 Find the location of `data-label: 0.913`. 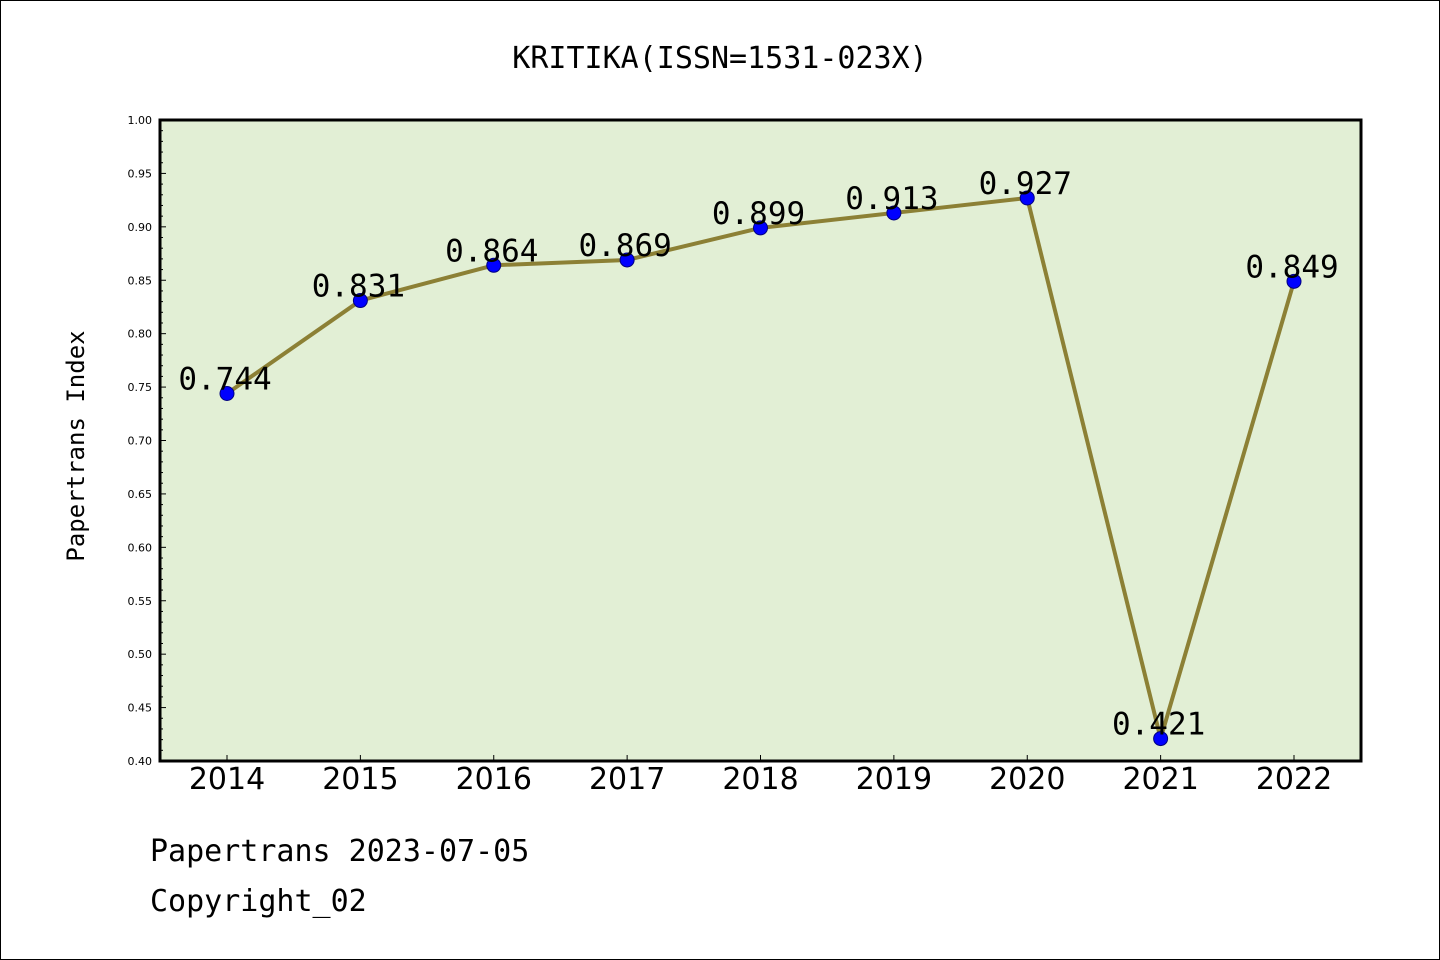

data-label: 0.913 is located at coordinates (891, 199).